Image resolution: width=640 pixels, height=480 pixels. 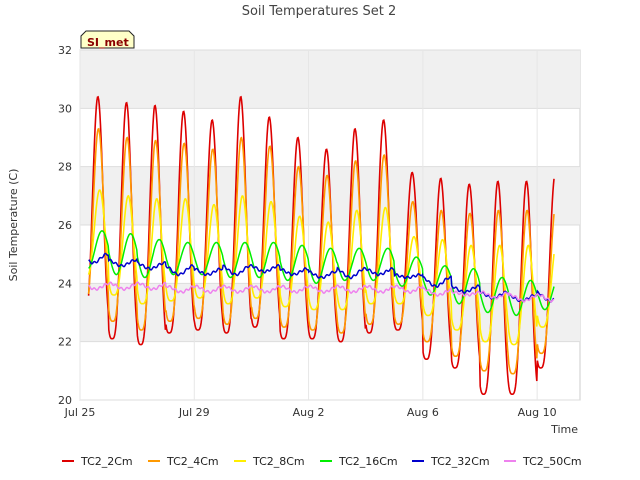 What do you see at coordinates (330, 79) in the screenshot?
I see `plot-band` at bounding box center [330, 79].